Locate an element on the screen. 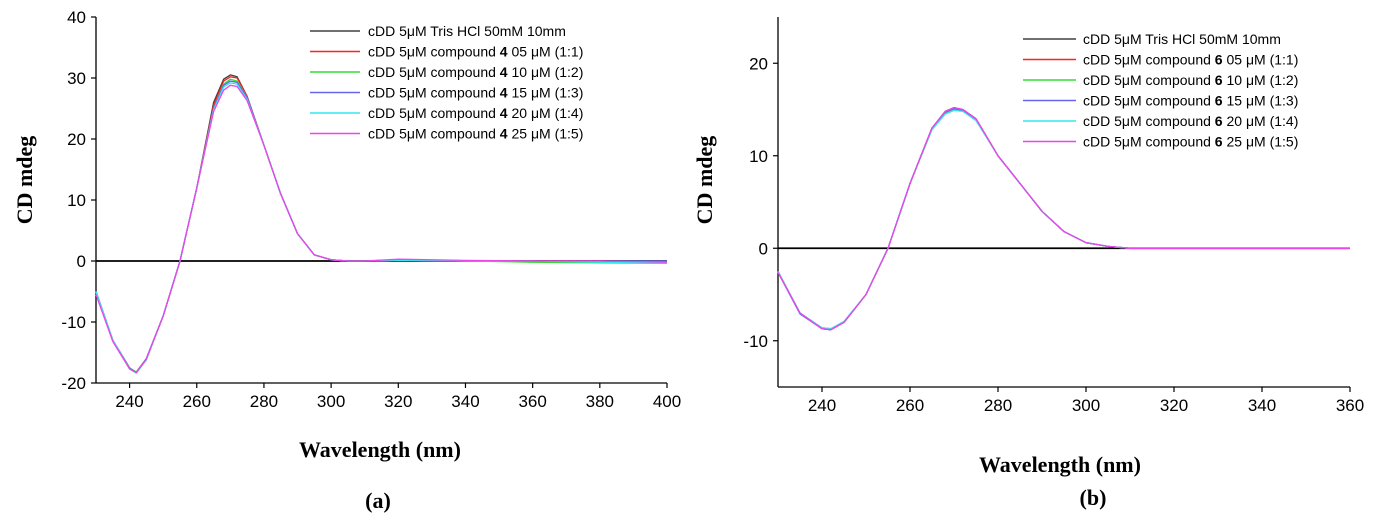 This screenshot has height=532, width=1382. legend-label: cDD 5μM compound 4 10 μM (1:2) is located at coordinates (475, 72).